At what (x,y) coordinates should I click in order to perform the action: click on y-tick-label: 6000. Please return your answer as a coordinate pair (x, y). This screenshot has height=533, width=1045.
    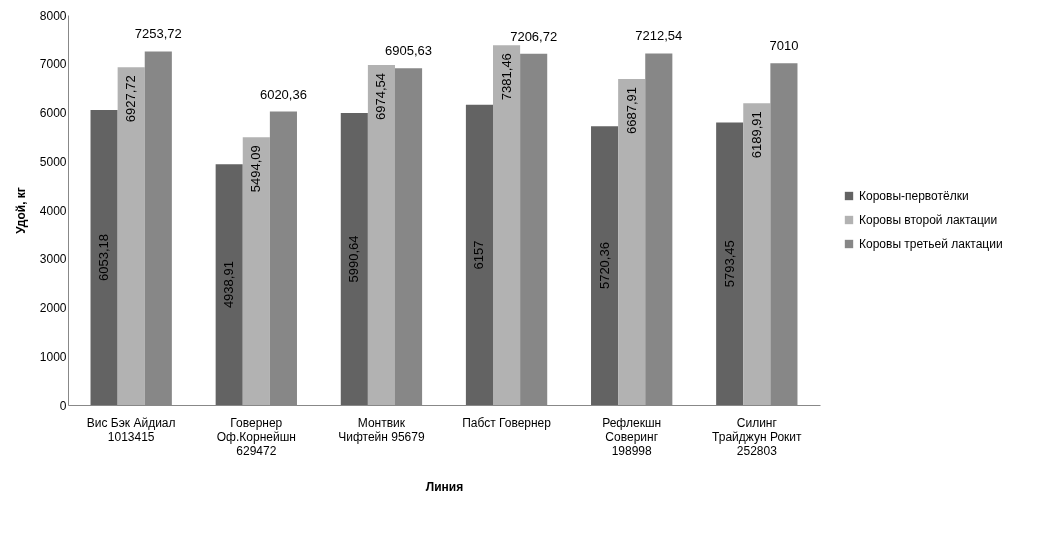
    Looking at the image, I should click on (53, 113).